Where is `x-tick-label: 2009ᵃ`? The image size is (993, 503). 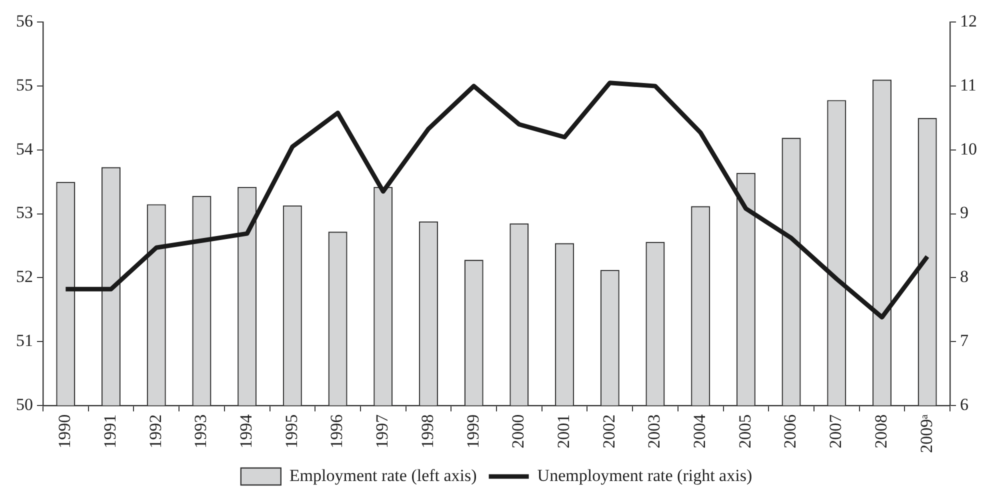 x-tick-label: 2009ᵃ is located at coordinates (926, 434).